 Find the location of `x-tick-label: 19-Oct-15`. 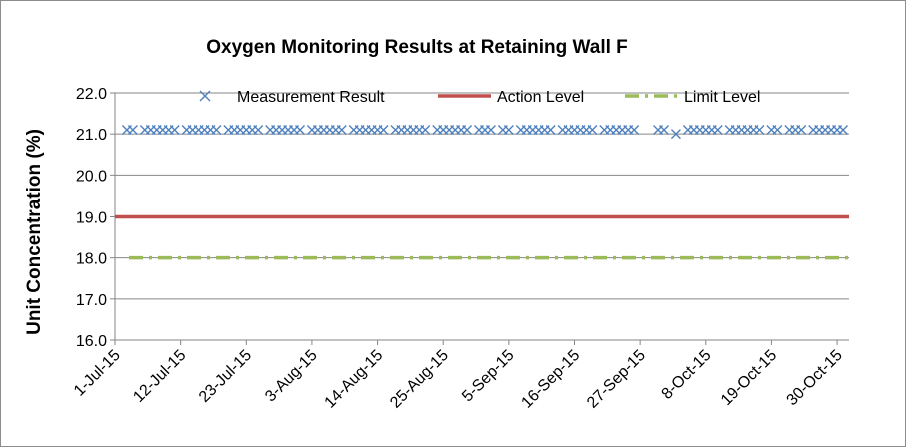

x-tick-label: 19-Oct-15 is located at coordinates (749, 378).